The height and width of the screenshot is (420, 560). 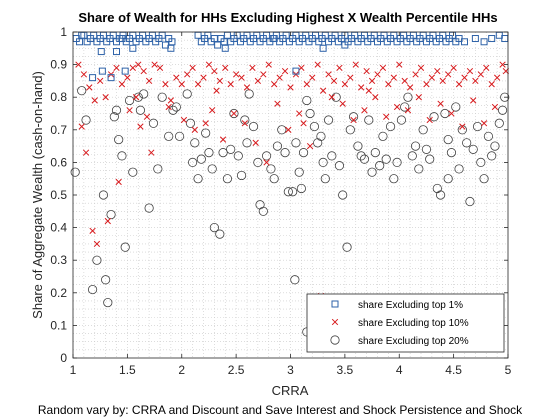 What do you see at coordinates (58, 260) in the screenshot?
I see `y-tick-label: 0.3` at bounding box center [58, 260].